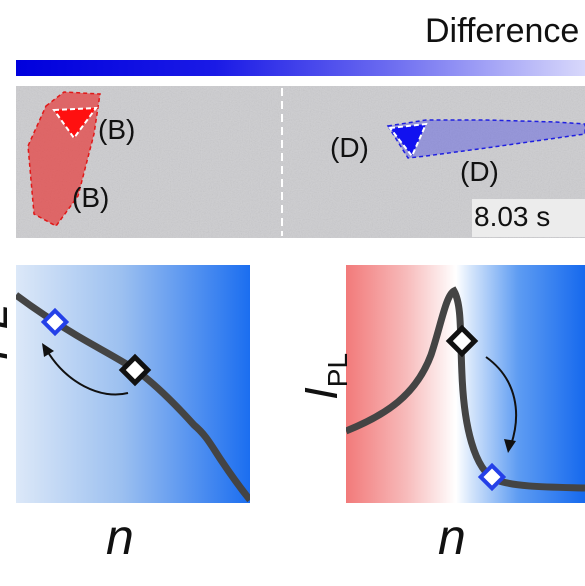  I want to click on right-plot, so click(465, 389).